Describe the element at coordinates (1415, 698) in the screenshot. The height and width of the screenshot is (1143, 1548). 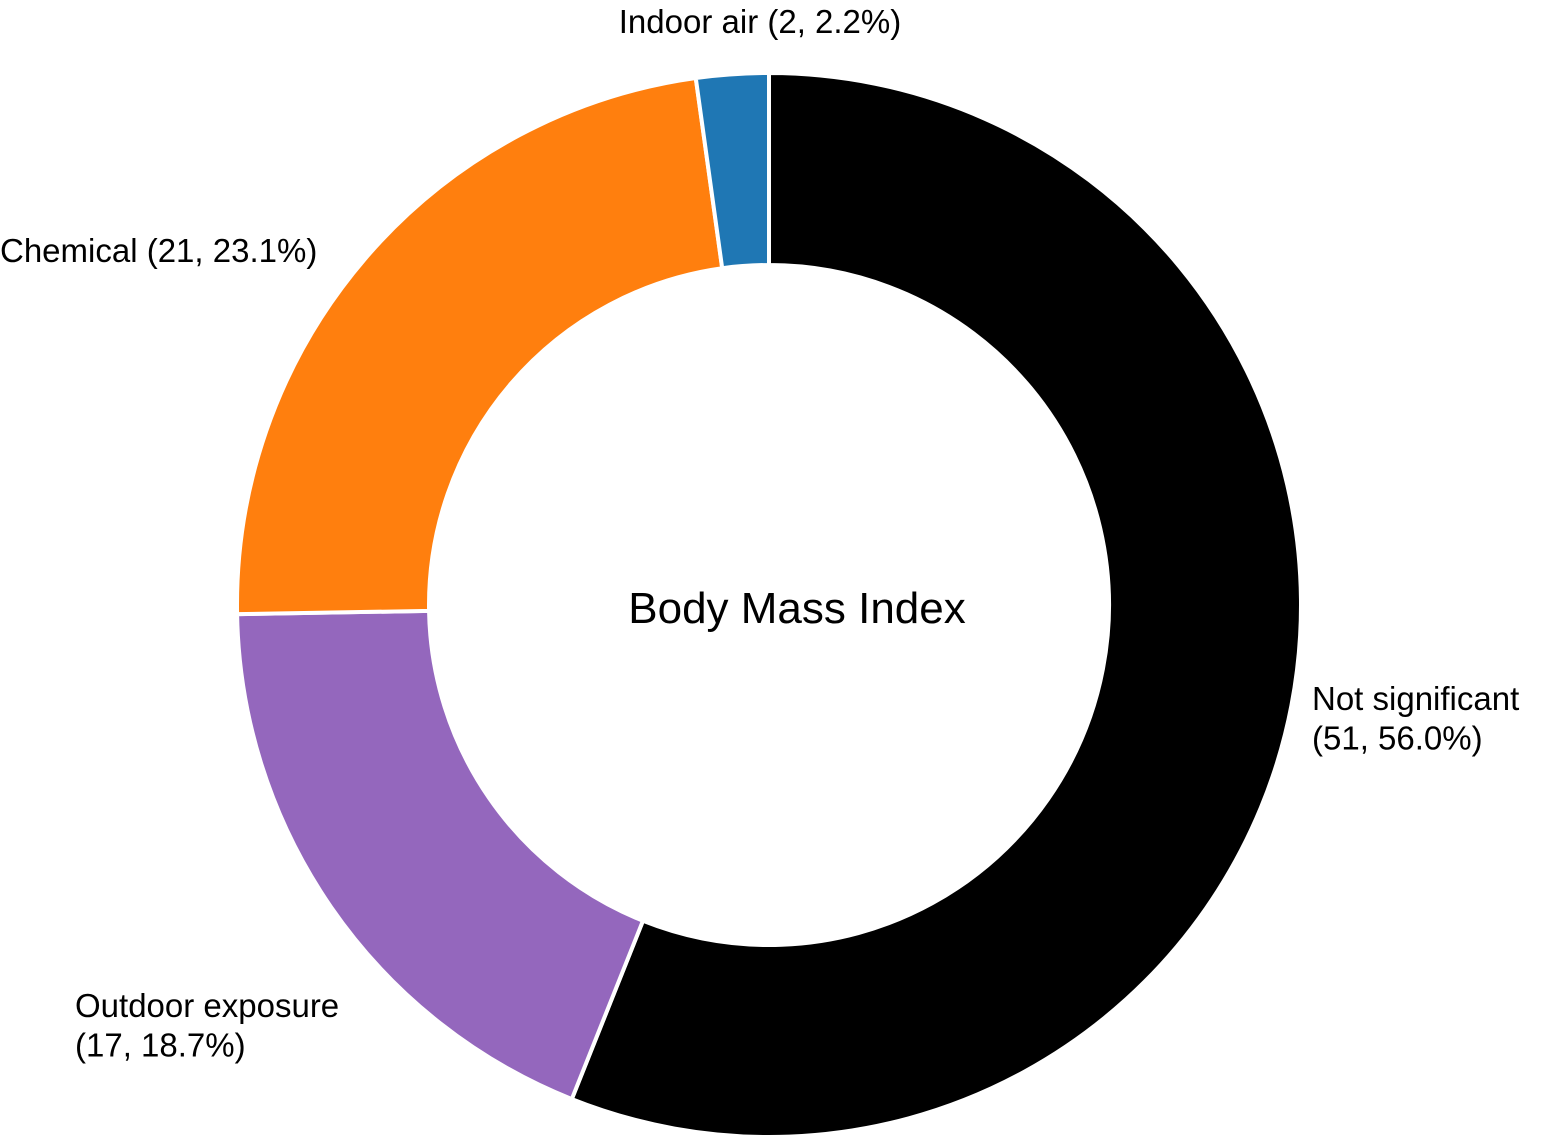
I see `label-line: Not significant` at that location.